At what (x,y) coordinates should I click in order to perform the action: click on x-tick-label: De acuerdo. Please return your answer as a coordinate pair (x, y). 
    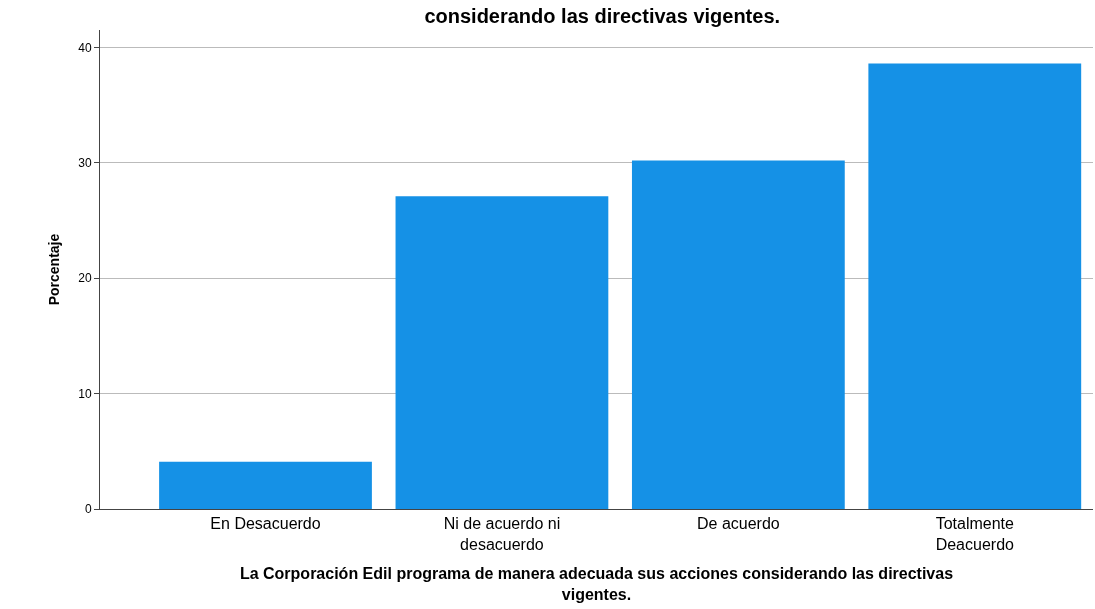
    Looking at the image, I should click on (738, 524).